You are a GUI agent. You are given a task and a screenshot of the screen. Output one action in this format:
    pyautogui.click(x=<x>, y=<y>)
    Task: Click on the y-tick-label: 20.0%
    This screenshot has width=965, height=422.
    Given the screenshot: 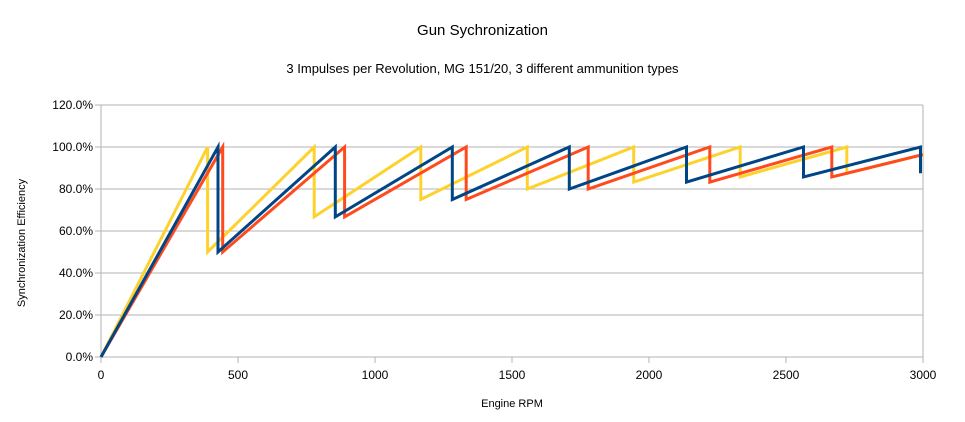 What is the action you would take?
    pyautogui.click(x=76, y=315)
    